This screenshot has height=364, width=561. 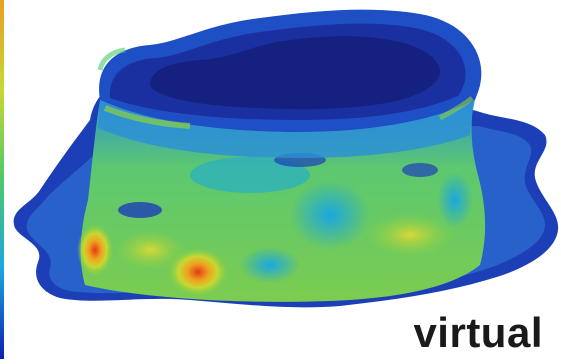 I want to click on caption-label: virtual, so click(x=478, y=332).